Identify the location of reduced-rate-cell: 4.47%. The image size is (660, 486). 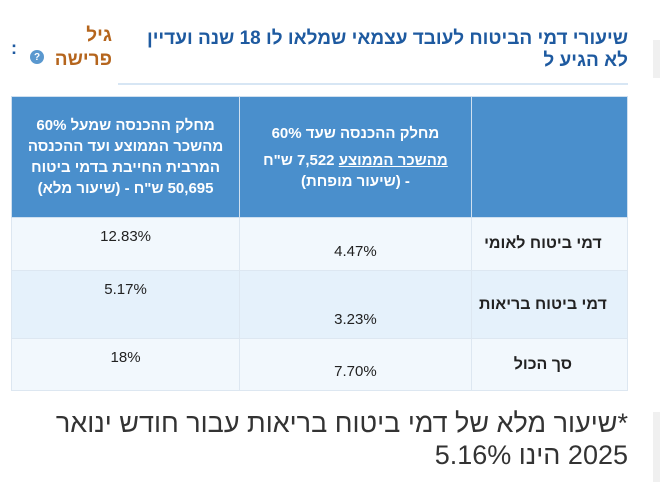
(355, 244).